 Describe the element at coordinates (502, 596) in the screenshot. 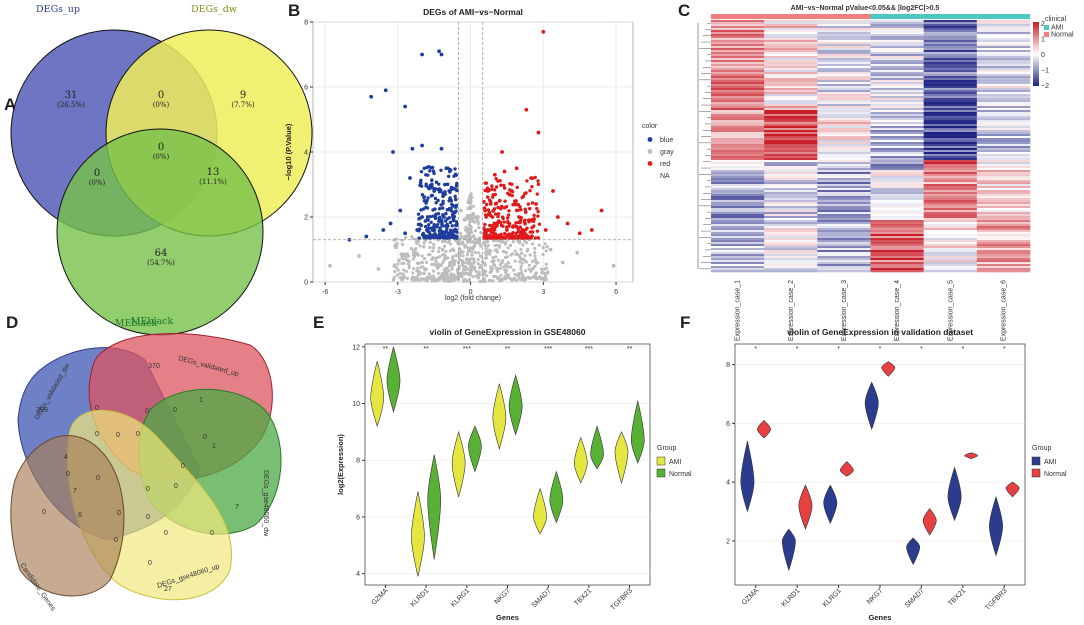

I see `x-tick-label: NKG7` at that location.